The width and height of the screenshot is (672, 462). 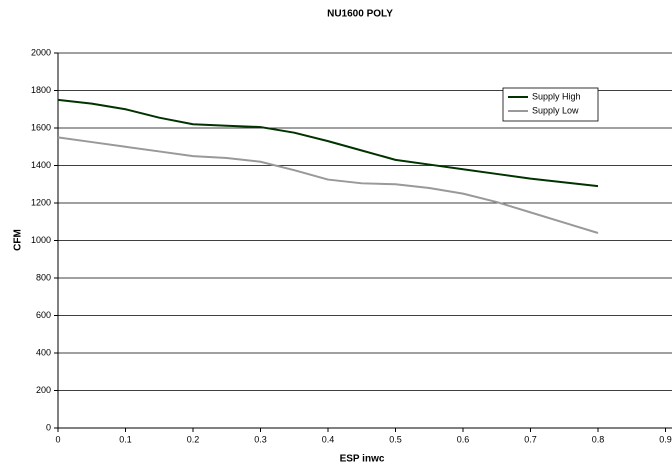 What do you see at coordinates (550, 104) in the screenshot?
I see `legend-box` at bounding box center [550, 104].